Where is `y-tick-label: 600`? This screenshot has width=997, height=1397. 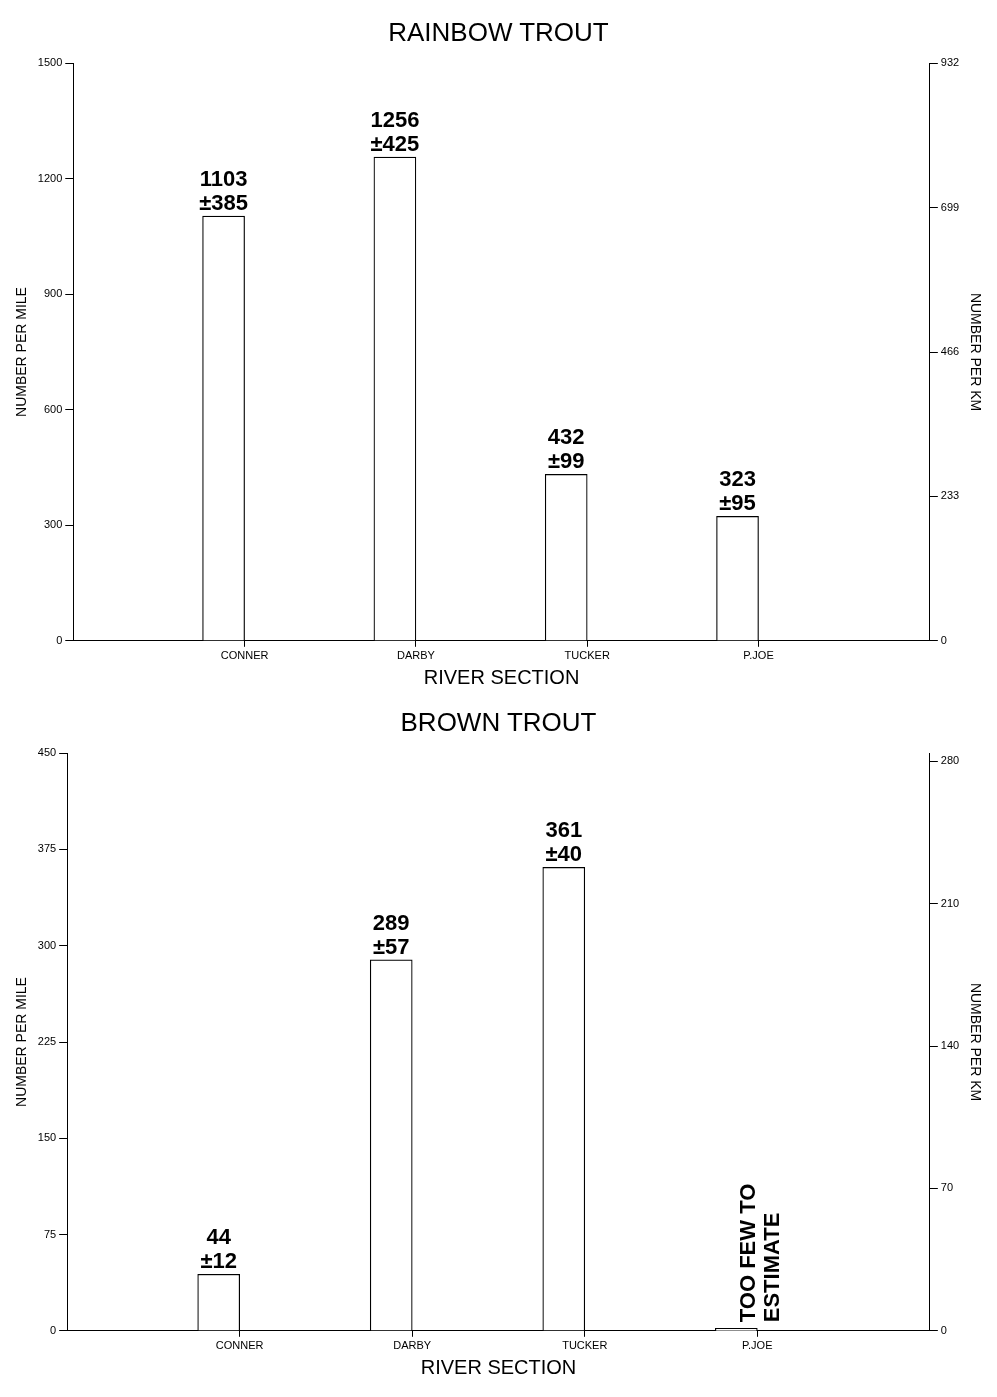
y-tick-label: 600 is located at coordinates (53, 408).